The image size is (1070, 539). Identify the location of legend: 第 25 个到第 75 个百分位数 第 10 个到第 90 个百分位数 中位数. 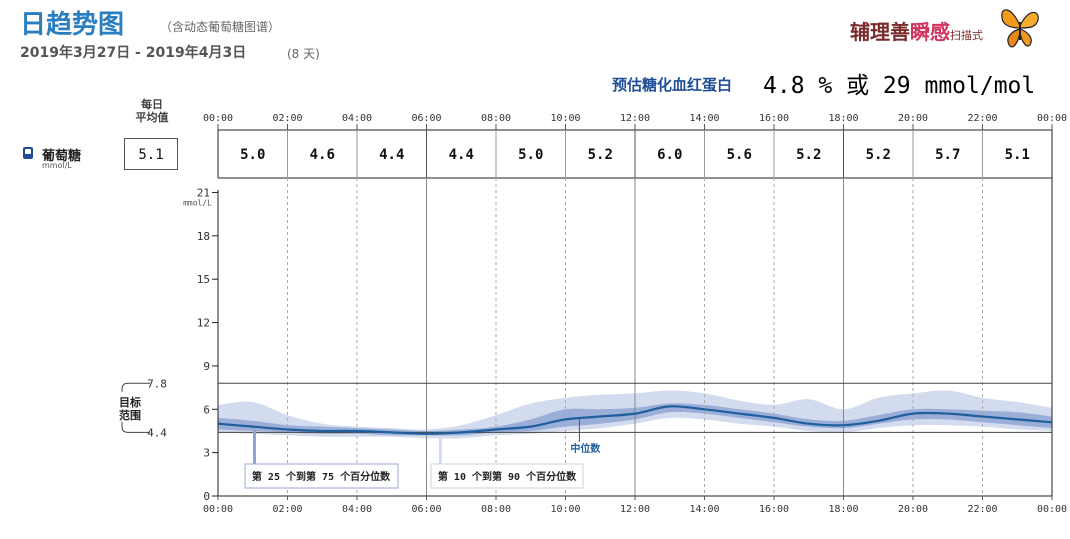
(422, 453).